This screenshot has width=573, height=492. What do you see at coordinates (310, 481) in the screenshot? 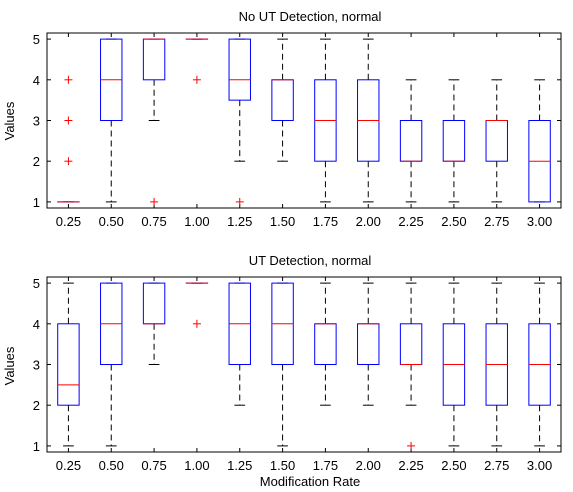
I see `x-axis-label: Modification Rate` at bounding box center [310, 481].